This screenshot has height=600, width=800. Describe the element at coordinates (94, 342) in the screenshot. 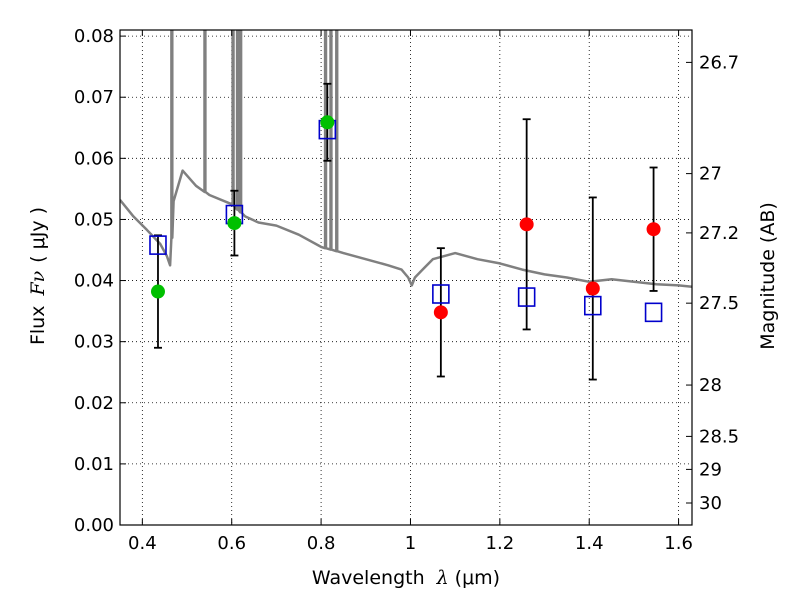

I see `y-tick-label: 0.03` at that location.